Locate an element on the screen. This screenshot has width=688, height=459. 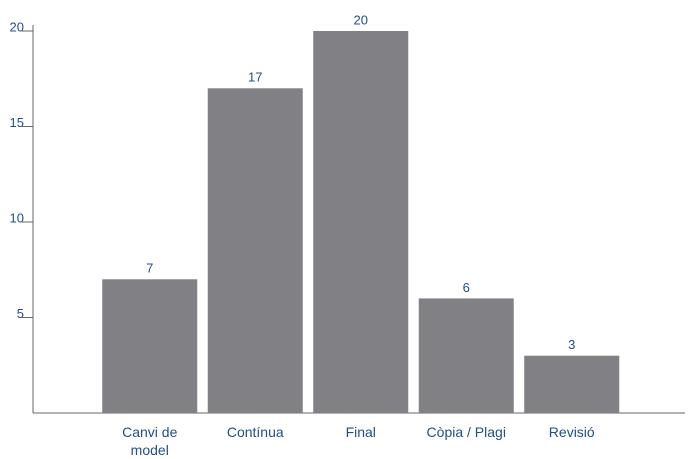
y-tick-label: 10 is located at coordinates (17, 217).